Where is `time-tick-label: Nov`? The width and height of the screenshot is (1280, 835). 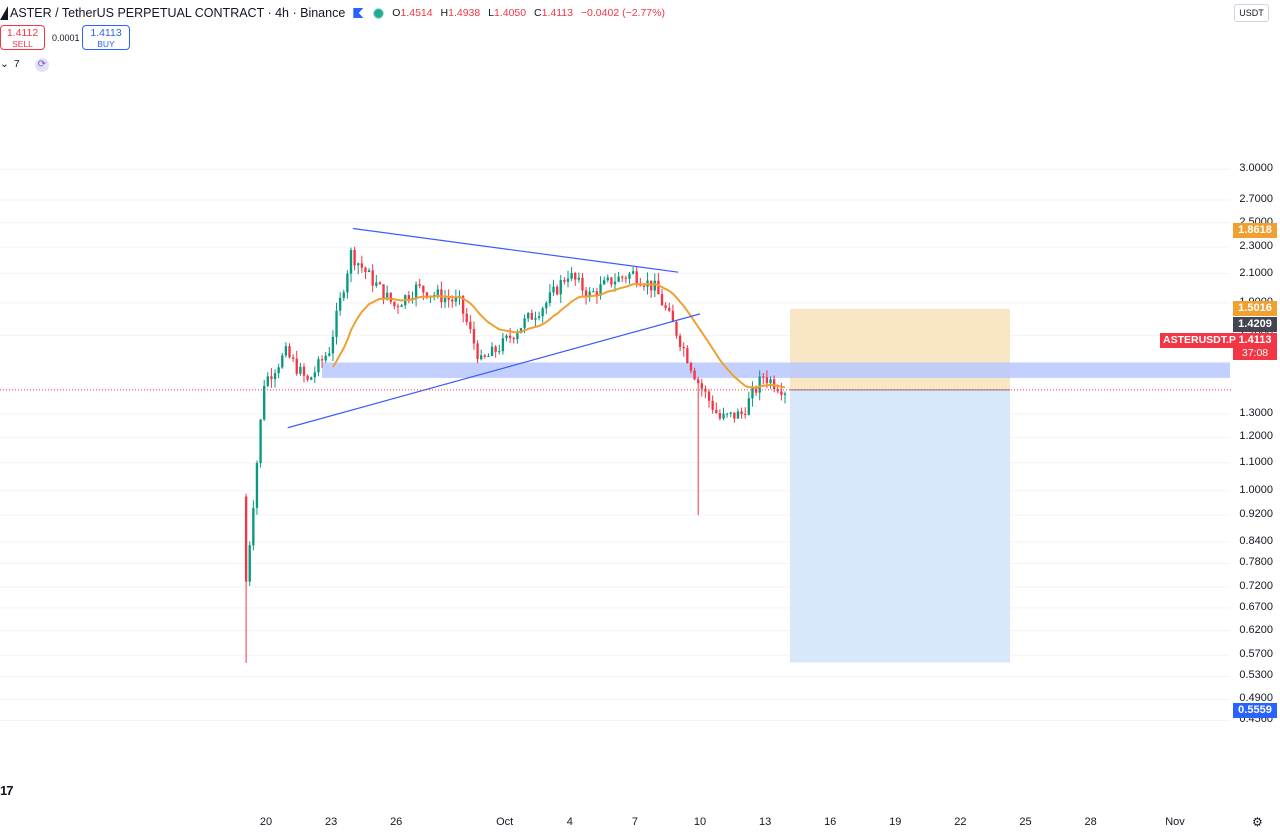
time-tick-label: Nov is located at coordinates (1175, 822).